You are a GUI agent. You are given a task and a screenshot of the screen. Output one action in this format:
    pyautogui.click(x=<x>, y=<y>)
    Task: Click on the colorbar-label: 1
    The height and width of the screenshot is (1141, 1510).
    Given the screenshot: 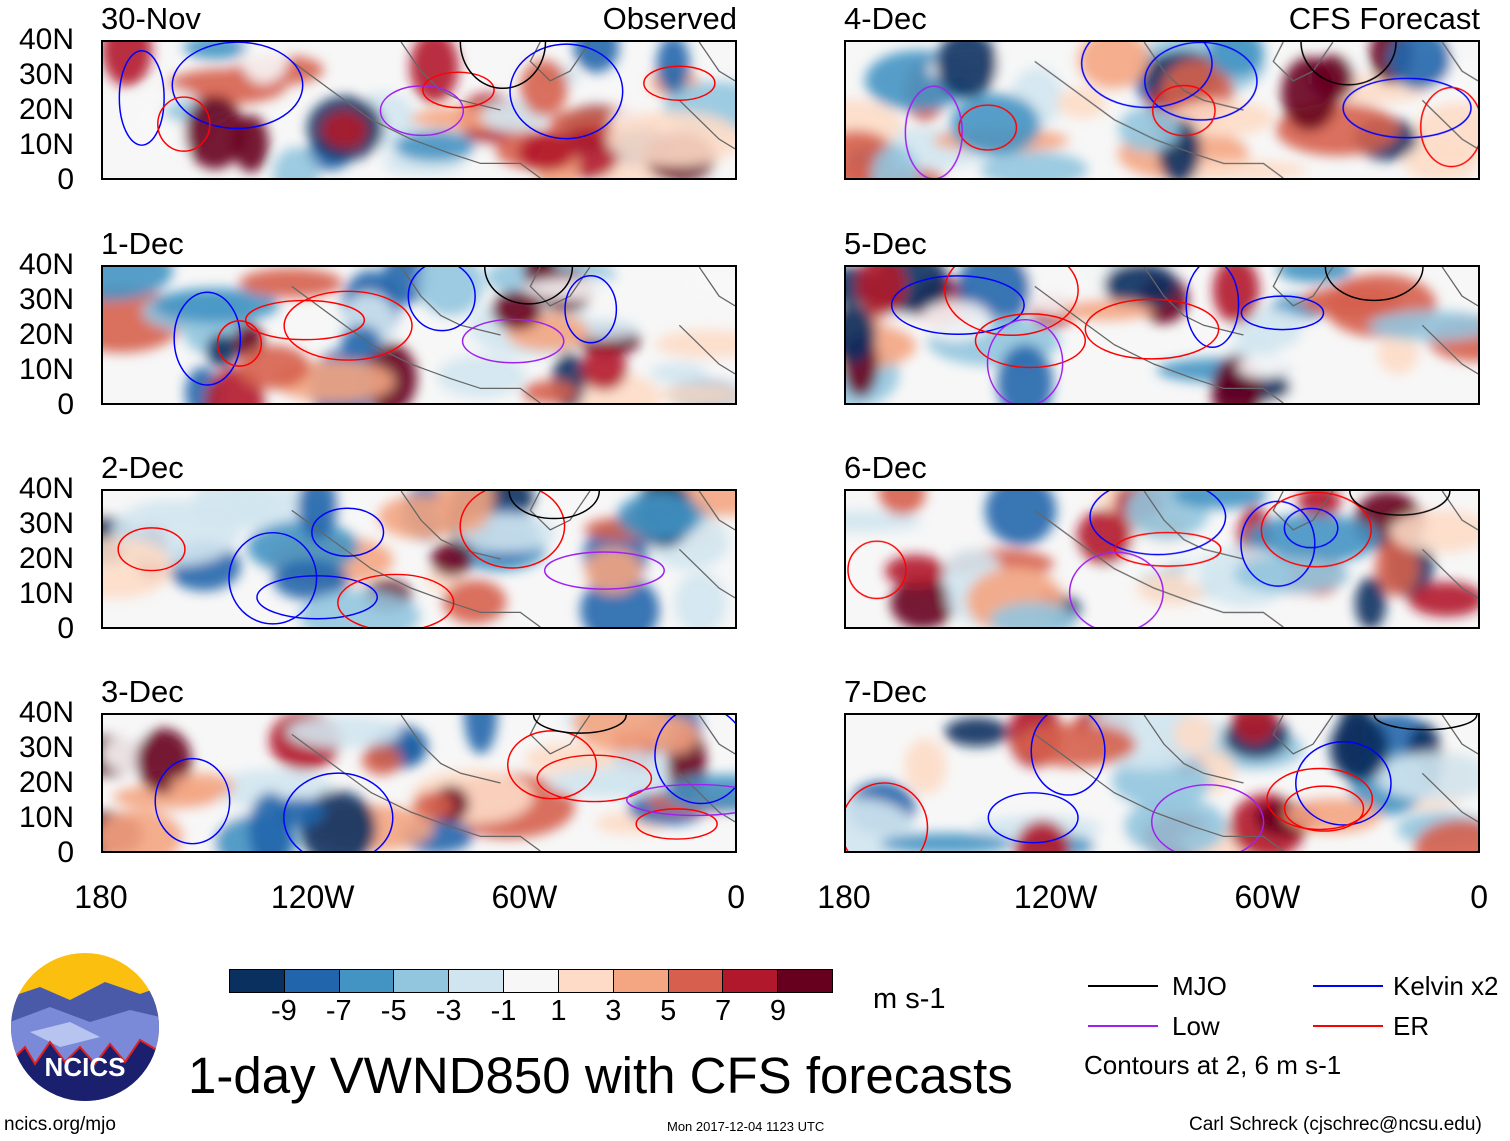 What is the action you would take?
    pyautogui.click(x=558, y=1011)
    